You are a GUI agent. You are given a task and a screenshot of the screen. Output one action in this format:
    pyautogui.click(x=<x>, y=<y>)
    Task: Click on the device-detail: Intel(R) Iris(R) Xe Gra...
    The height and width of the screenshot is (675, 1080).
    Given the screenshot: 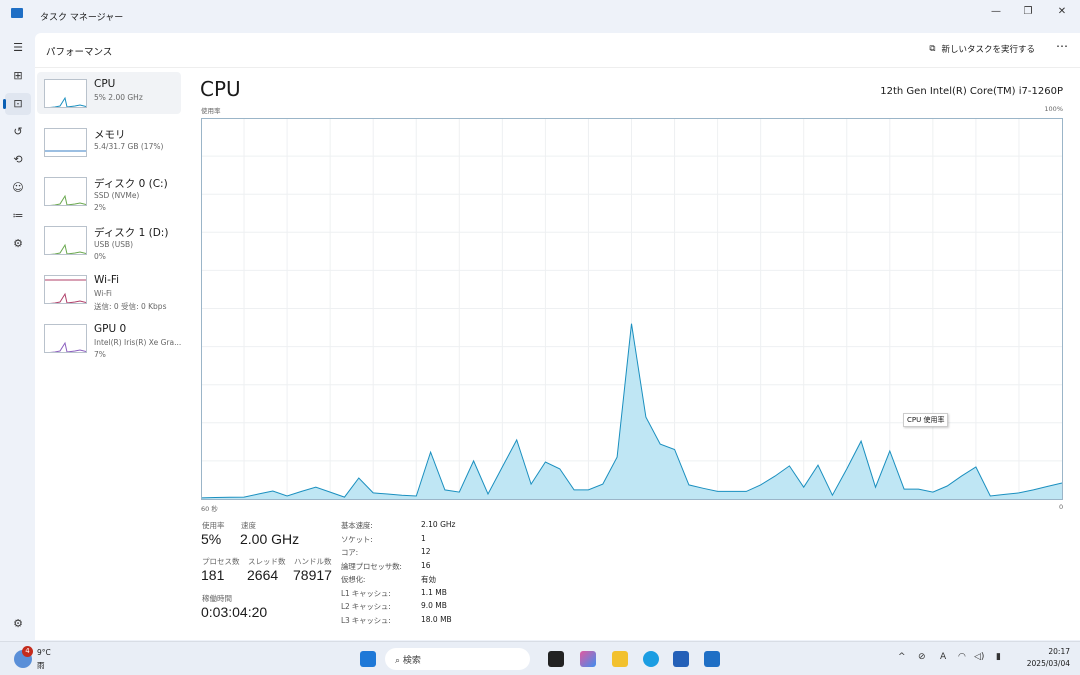 What is the action you would take?
    pyautogui.click(x=138, y=342)
    